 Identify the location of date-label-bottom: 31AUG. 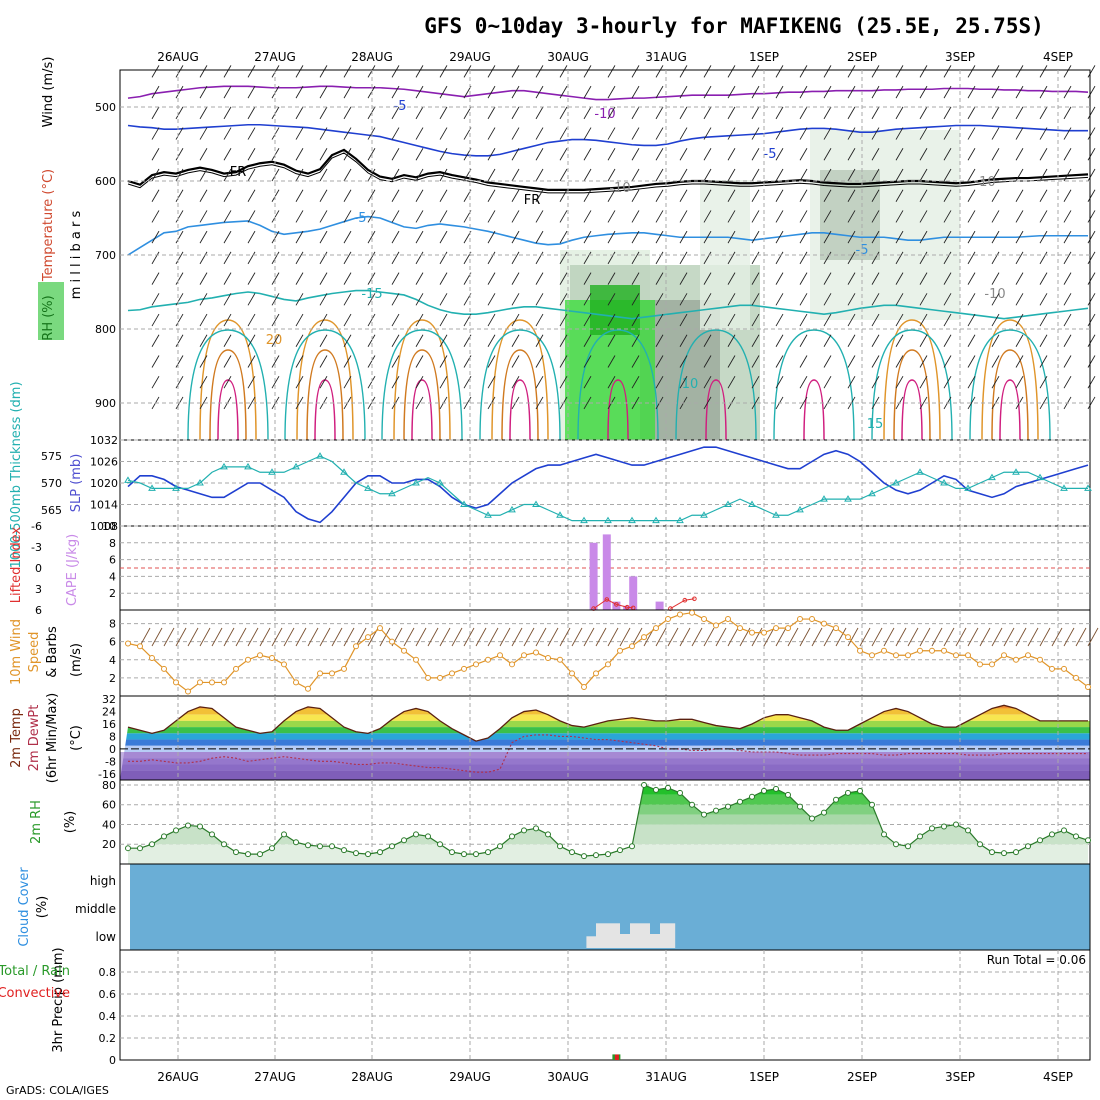
(666, 1077).